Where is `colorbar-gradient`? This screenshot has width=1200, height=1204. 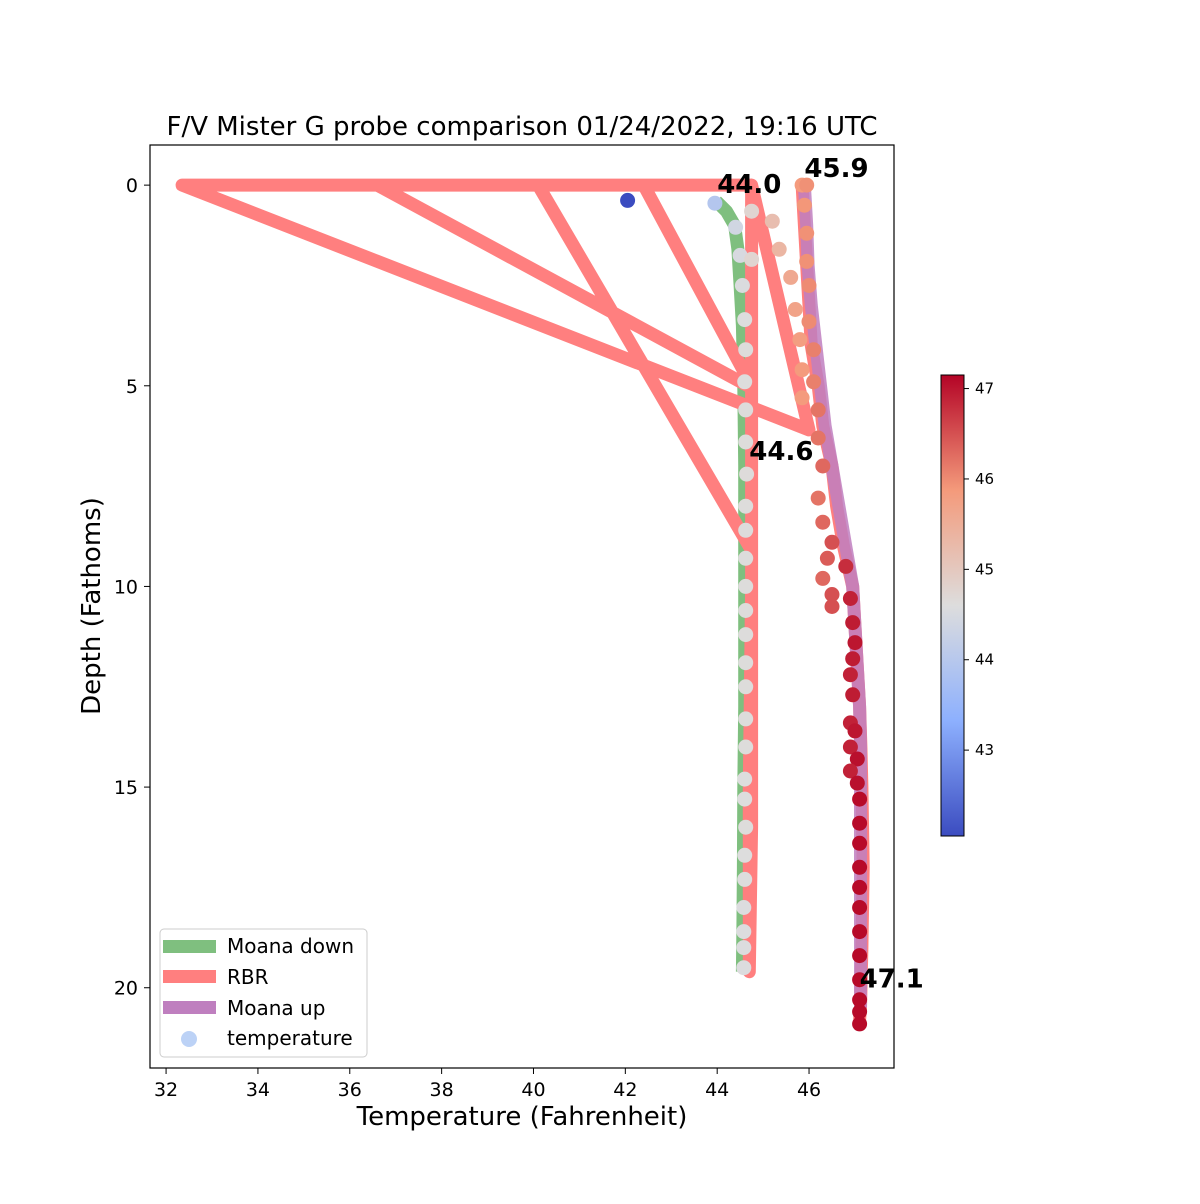 colorbar-gradient is located at coordinates (952, 605).